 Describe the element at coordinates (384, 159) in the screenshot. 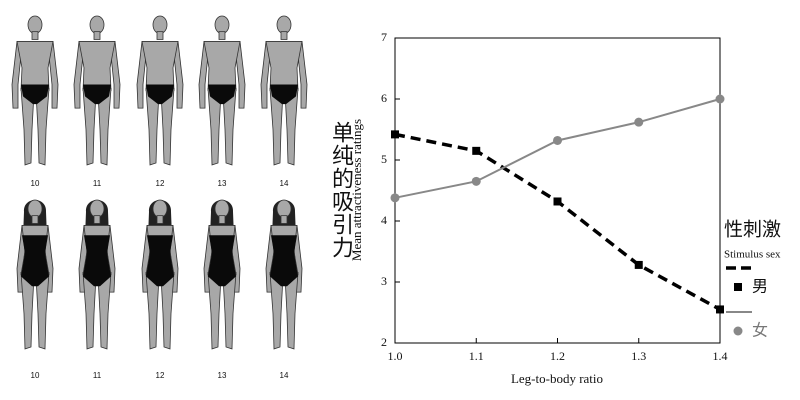

I see `y-tick-label: 5` at that location.